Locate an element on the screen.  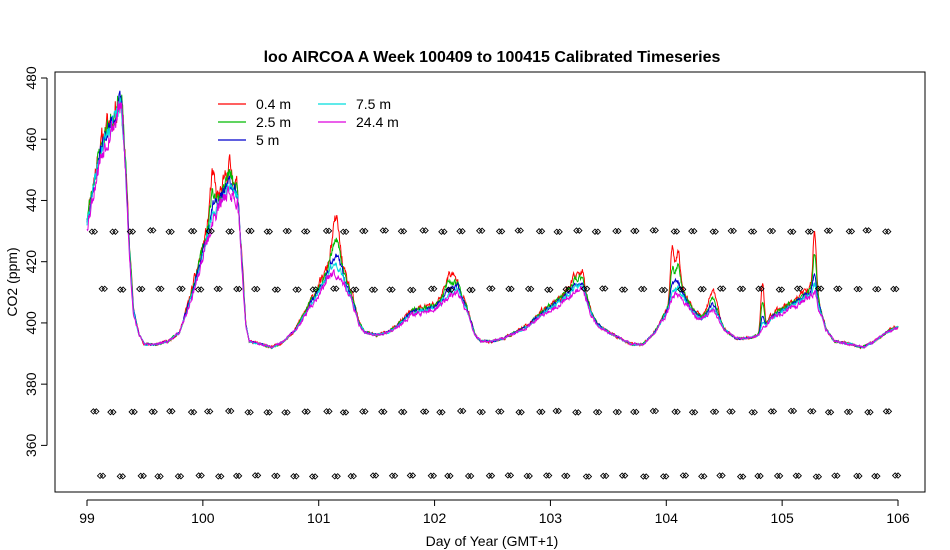
y-tick-label: 440 is located at coordinates (31, 201).